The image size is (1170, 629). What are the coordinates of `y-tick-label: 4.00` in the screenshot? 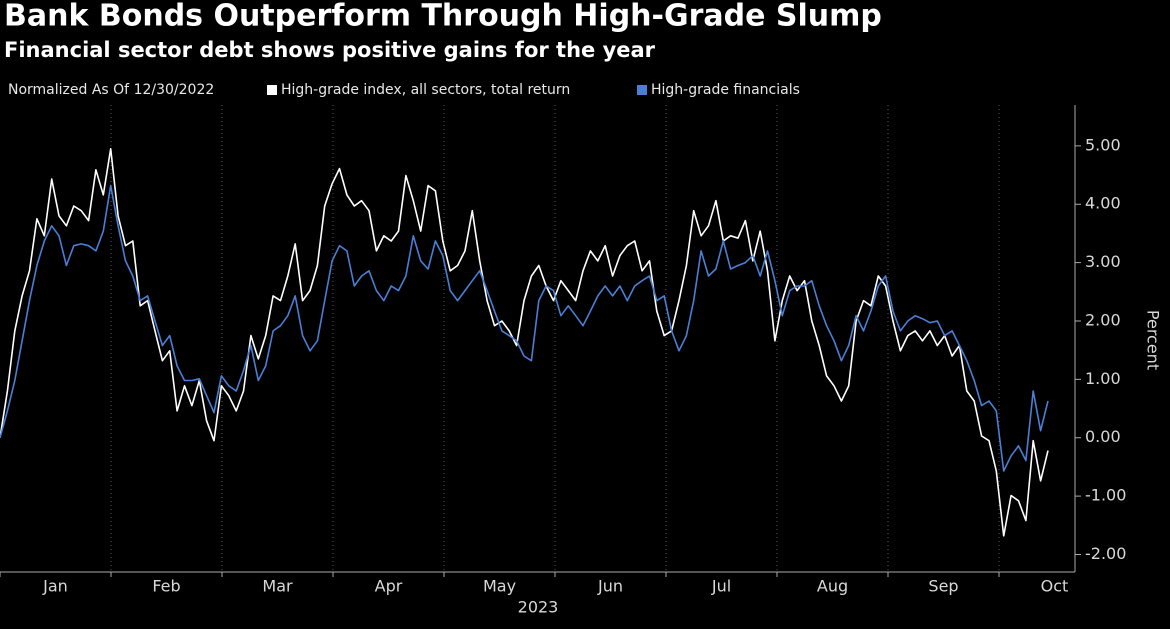 It's located at (1103, 203).